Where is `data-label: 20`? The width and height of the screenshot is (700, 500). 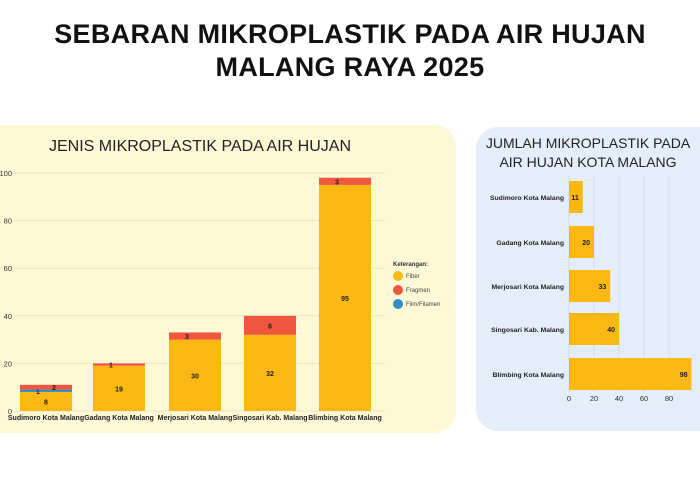
data-label: 20 is located at coordinates (586, 243).